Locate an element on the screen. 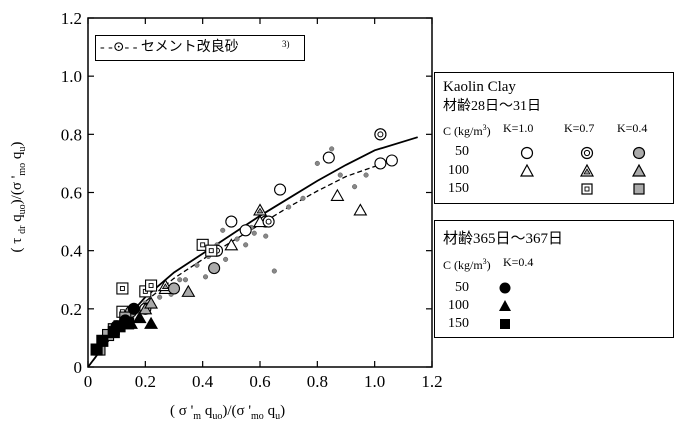  legend-365-row-50: 50 is located at coordinates (462, 287).